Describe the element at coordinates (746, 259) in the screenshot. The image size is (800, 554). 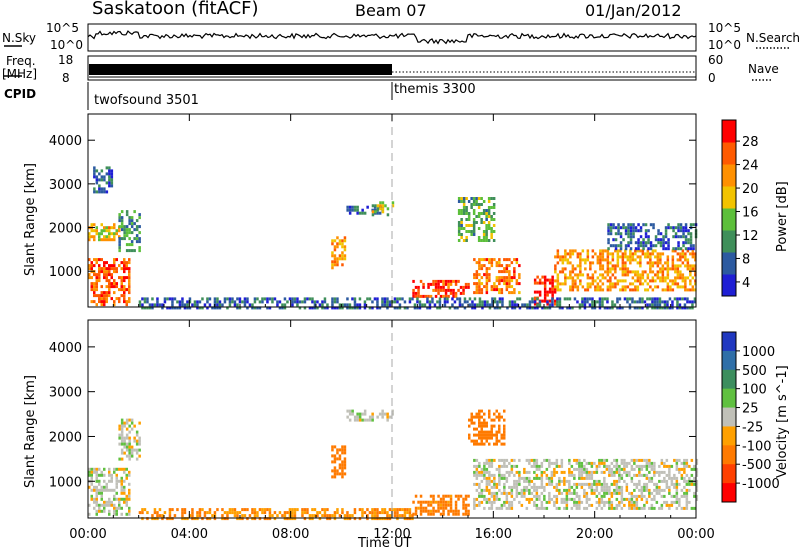
I see `colorbar-tick-label: 8` at that location.